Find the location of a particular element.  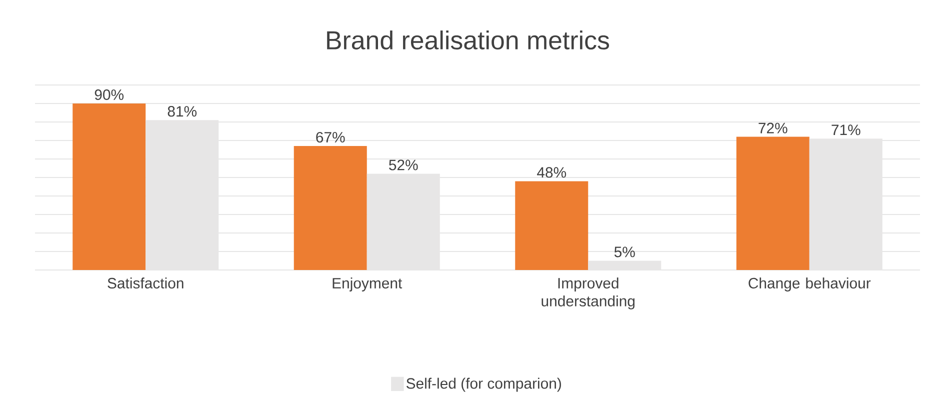

data-label: 90% is located at coordinates (109, 94).